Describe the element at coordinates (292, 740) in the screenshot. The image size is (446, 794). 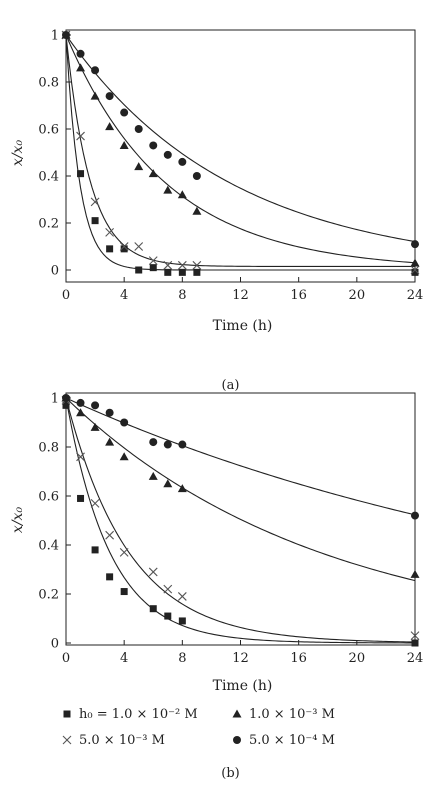
I see `legend-label: 5.0 × 10⁻⁴ M` at that location.